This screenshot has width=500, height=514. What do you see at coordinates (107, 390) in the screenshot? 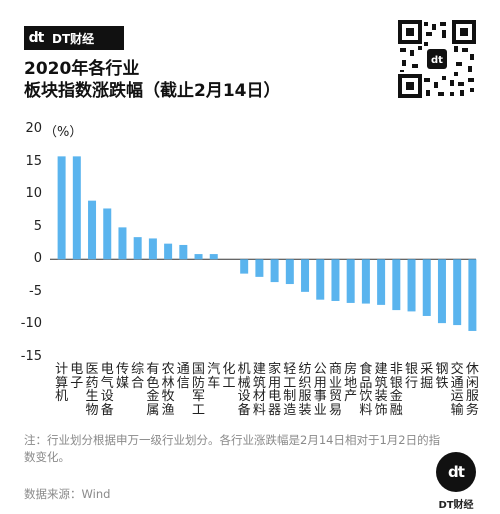
I see `x-category-label: 电气设备` at bounding box center [107, 390].